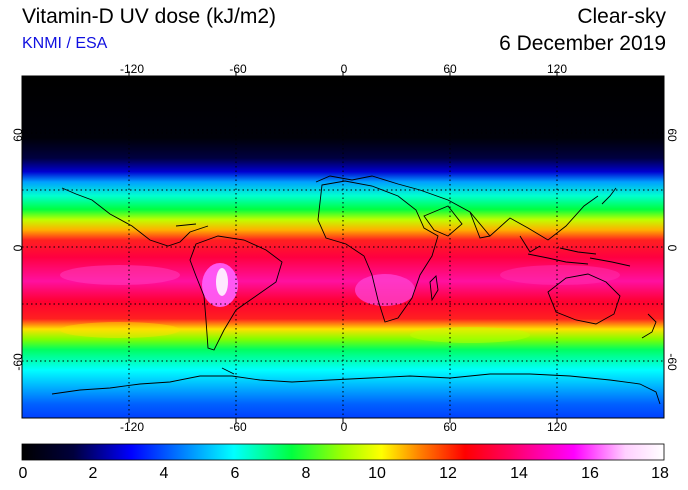 This screenshot has height=490, width=688. I want to click on lon-tick-bottom: -120, so click(132, 427).